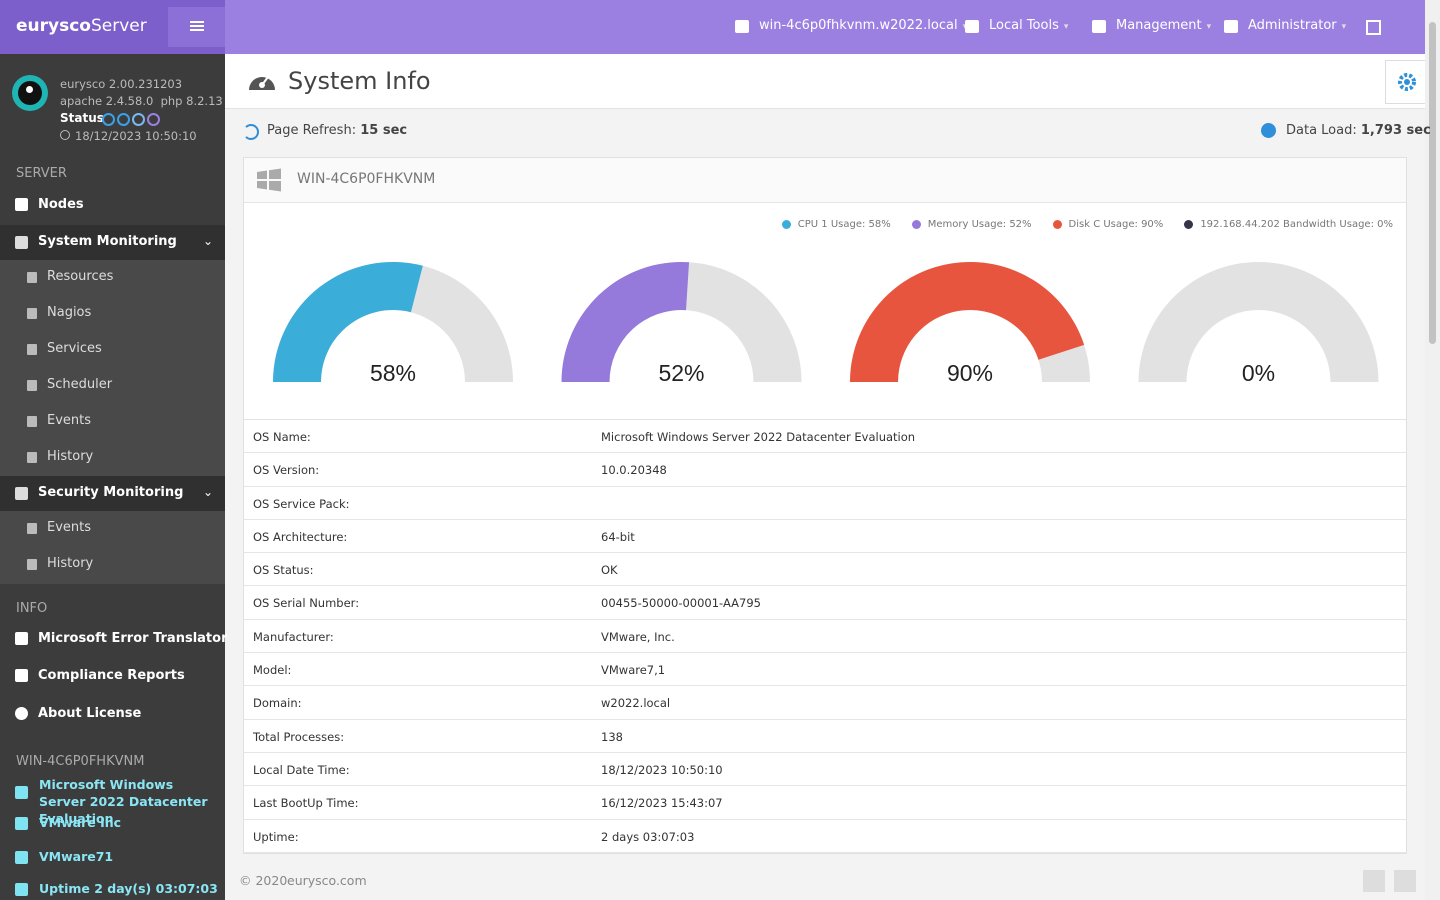  Describe the element at coordinates (196, 27) in the screenshot. I see `menu-toggle` at that location.